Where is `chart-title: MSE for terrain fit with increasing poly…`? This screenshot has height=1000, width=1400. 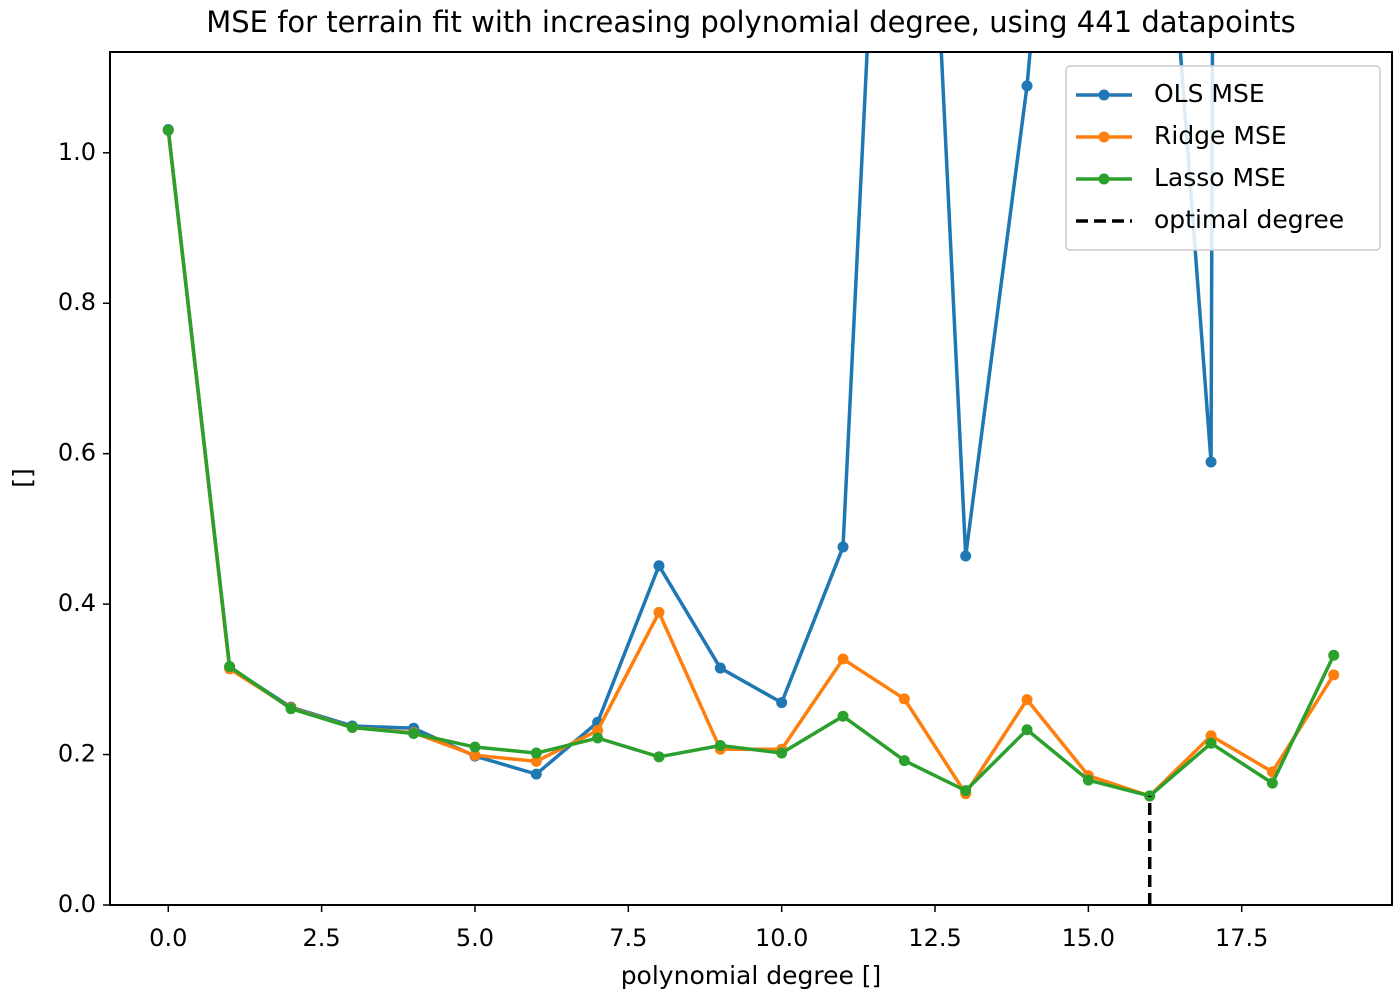 chart-title: MSE for terrain fit with increasing poly… is located at coordinates (751, 22).